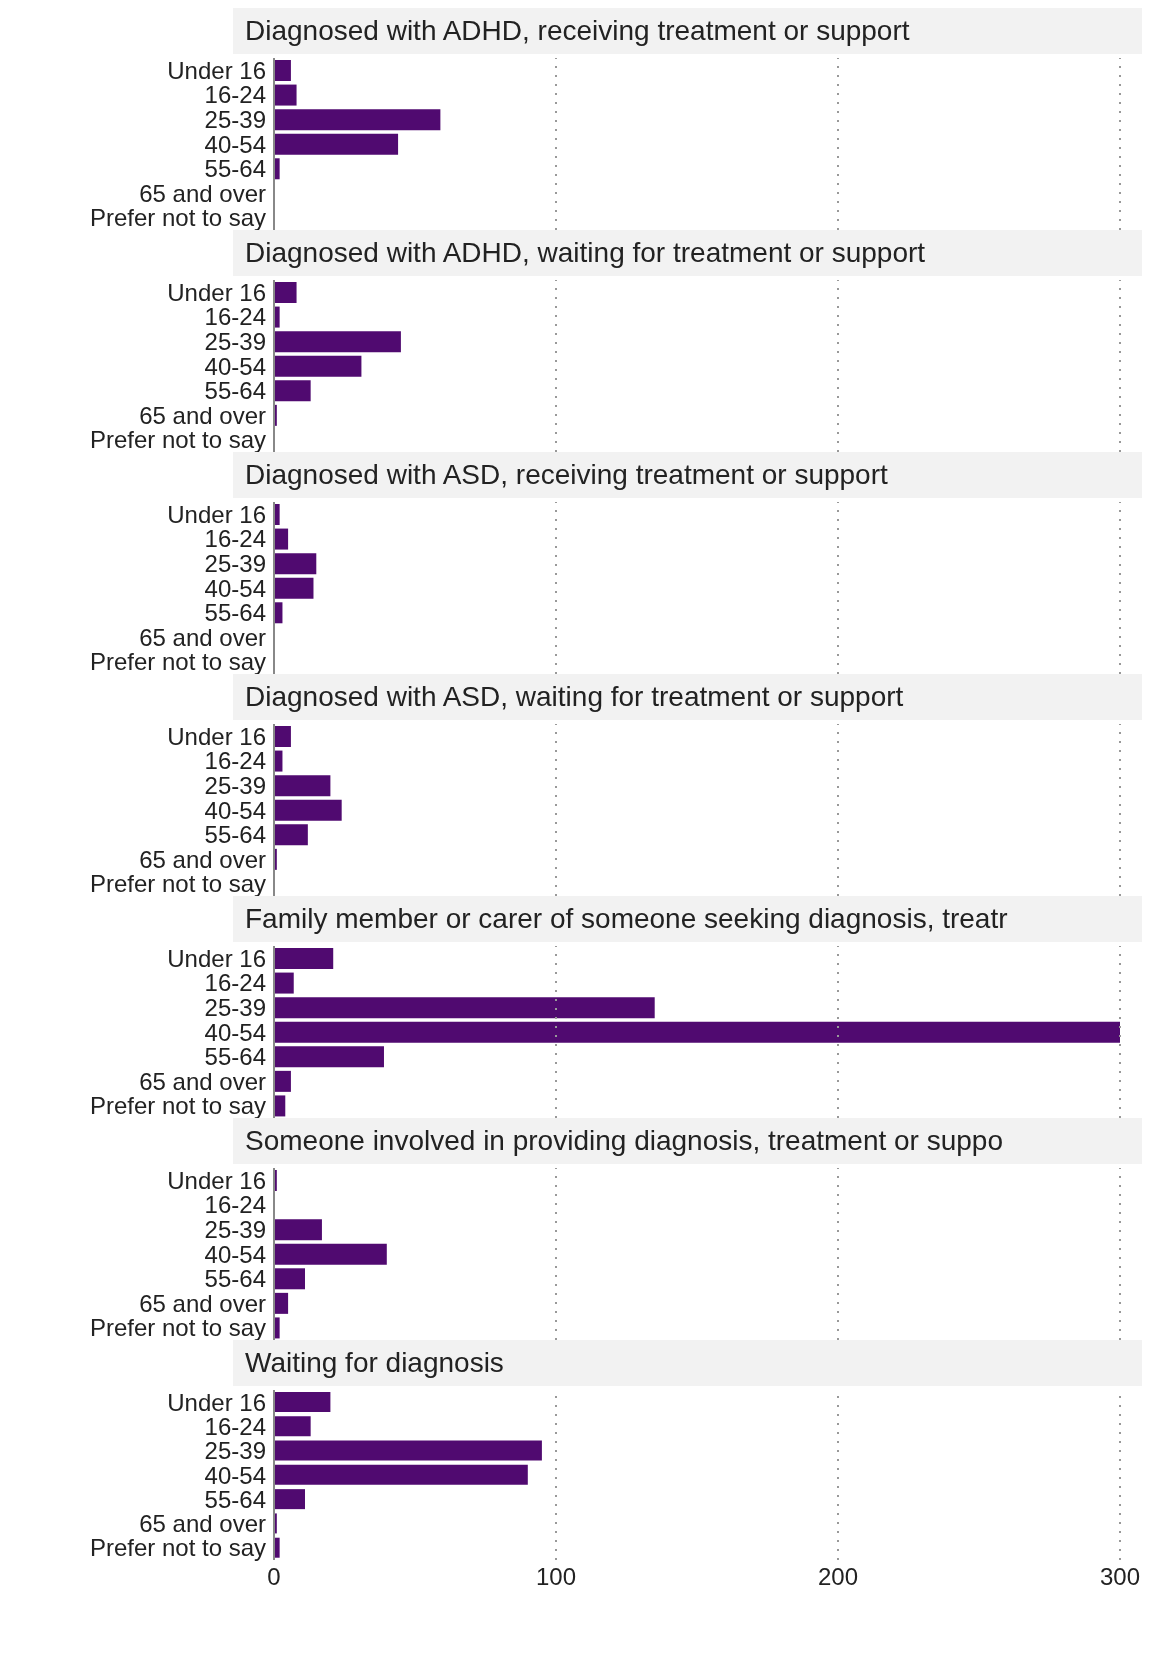  What do you see at coordinates (687, 475) in the screenshot?
I see `chart-title: Diagnosed with ASD, receiving treatment or support` at bounding box center [687, 475].